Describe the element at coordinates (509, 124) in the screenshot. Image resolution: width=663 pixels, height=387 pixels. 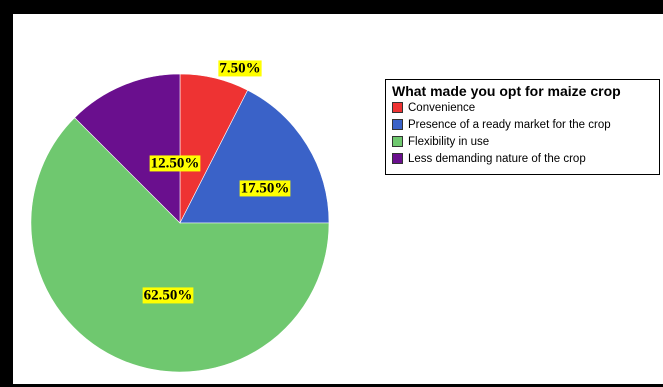
I see `legend-label-1: Presence of a ready market for the crop` at that location.